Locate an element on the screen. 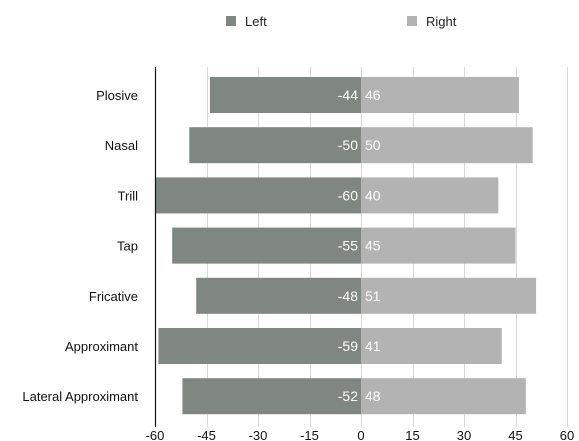  data-label-left-trill: -60 is located at coordinates (348, 195).